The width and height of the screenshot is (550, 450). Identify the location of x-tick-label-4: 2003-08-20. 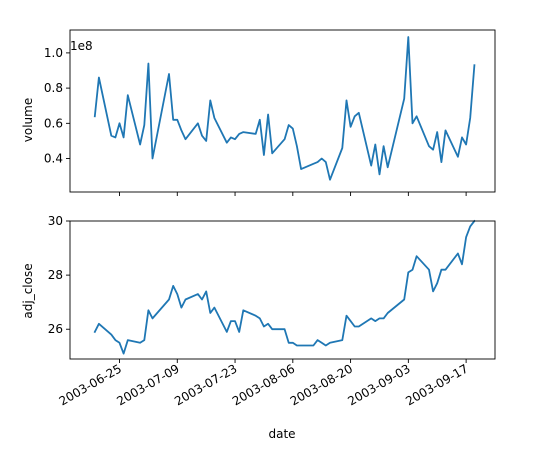
(321, 384).